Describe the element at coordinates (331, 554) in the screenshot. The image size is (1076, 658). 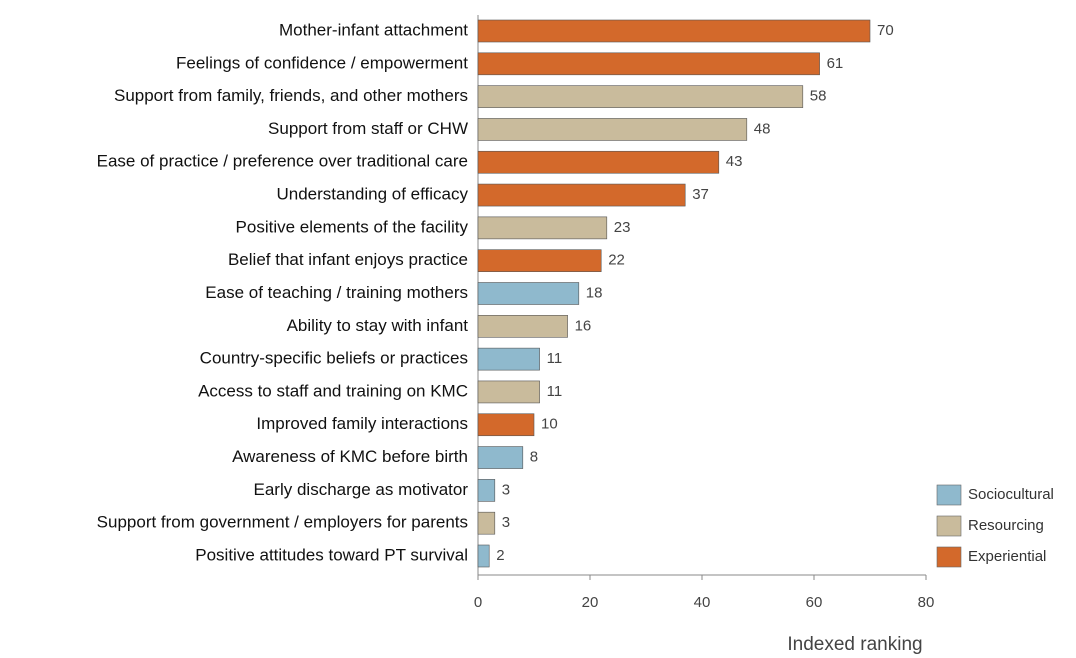
I see `category-label: Positive attitudes toward PT survival` at that location.